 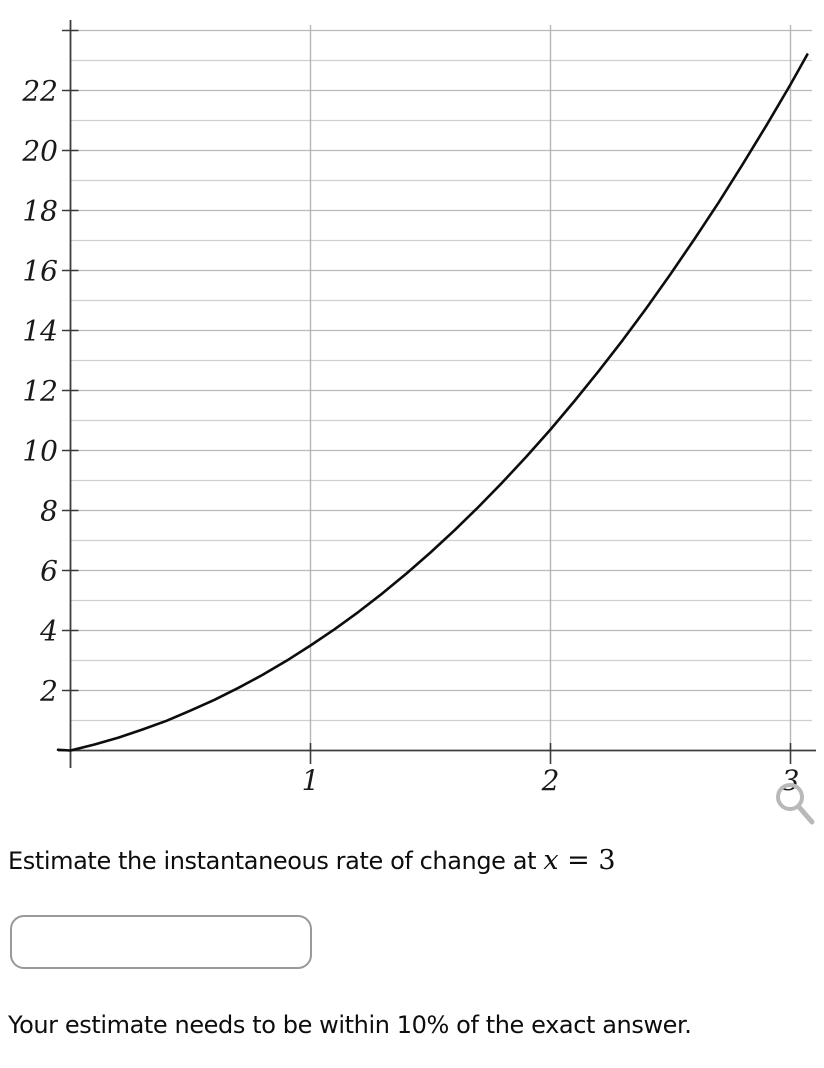 I want to click on magnifier-handle-icon, so click(x=805, y=814).